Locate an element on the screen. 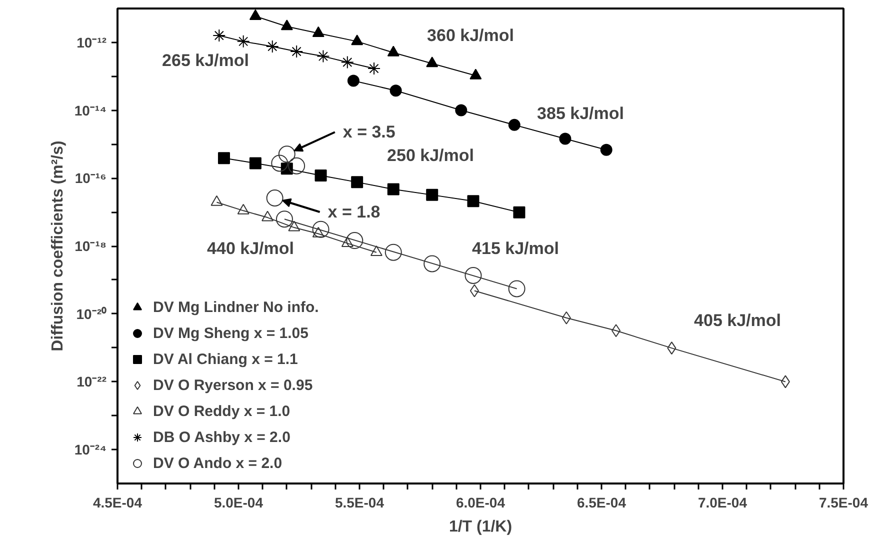  legend-label: DV O Ryerson x = 0.95 is located at coordinates (233, 385).